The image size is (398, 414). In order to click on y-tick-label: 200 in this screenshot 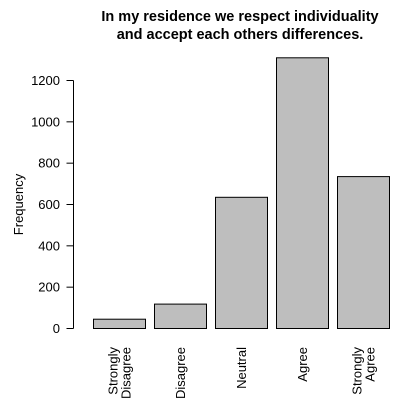, I will do `click(49, 287)`.